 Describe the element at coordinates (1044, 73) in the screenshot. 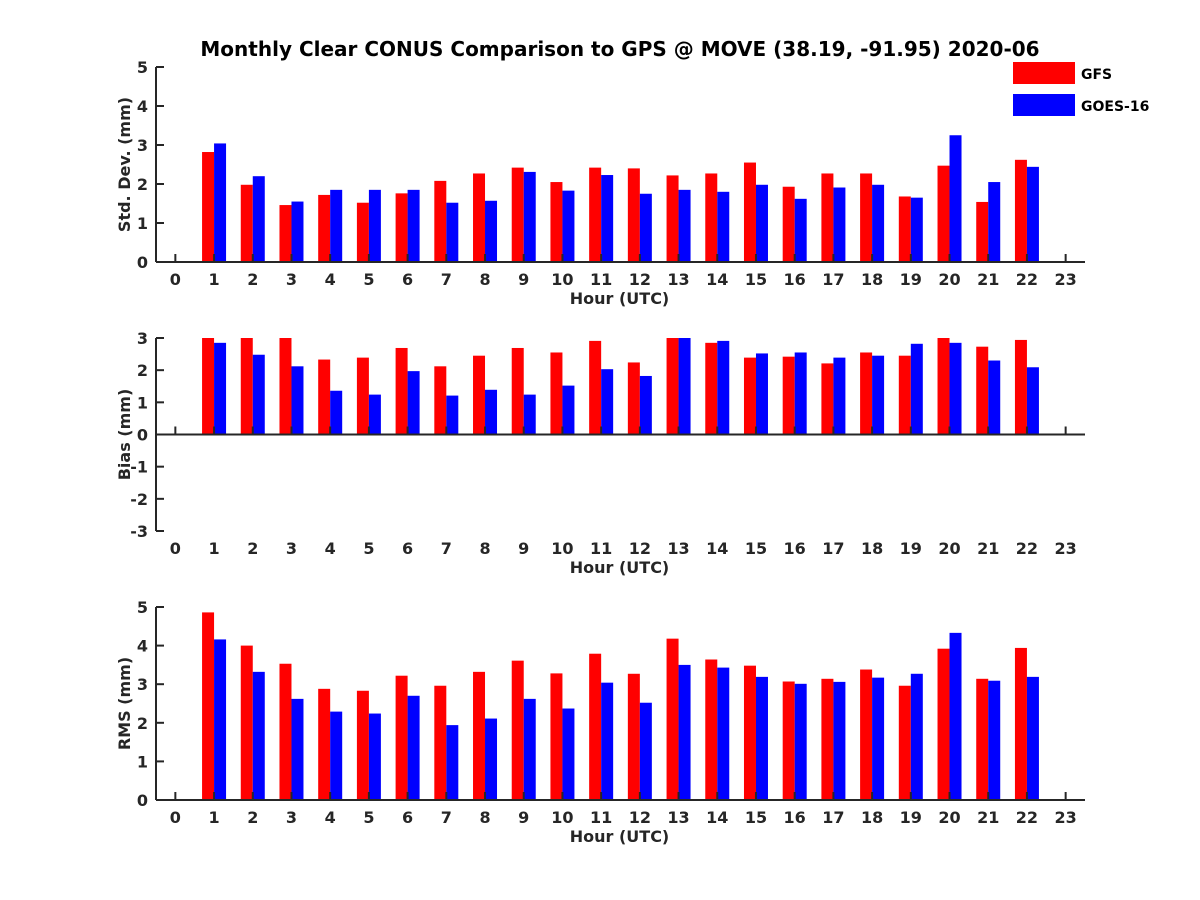

I see `legend-swatch-gfs` at that location.